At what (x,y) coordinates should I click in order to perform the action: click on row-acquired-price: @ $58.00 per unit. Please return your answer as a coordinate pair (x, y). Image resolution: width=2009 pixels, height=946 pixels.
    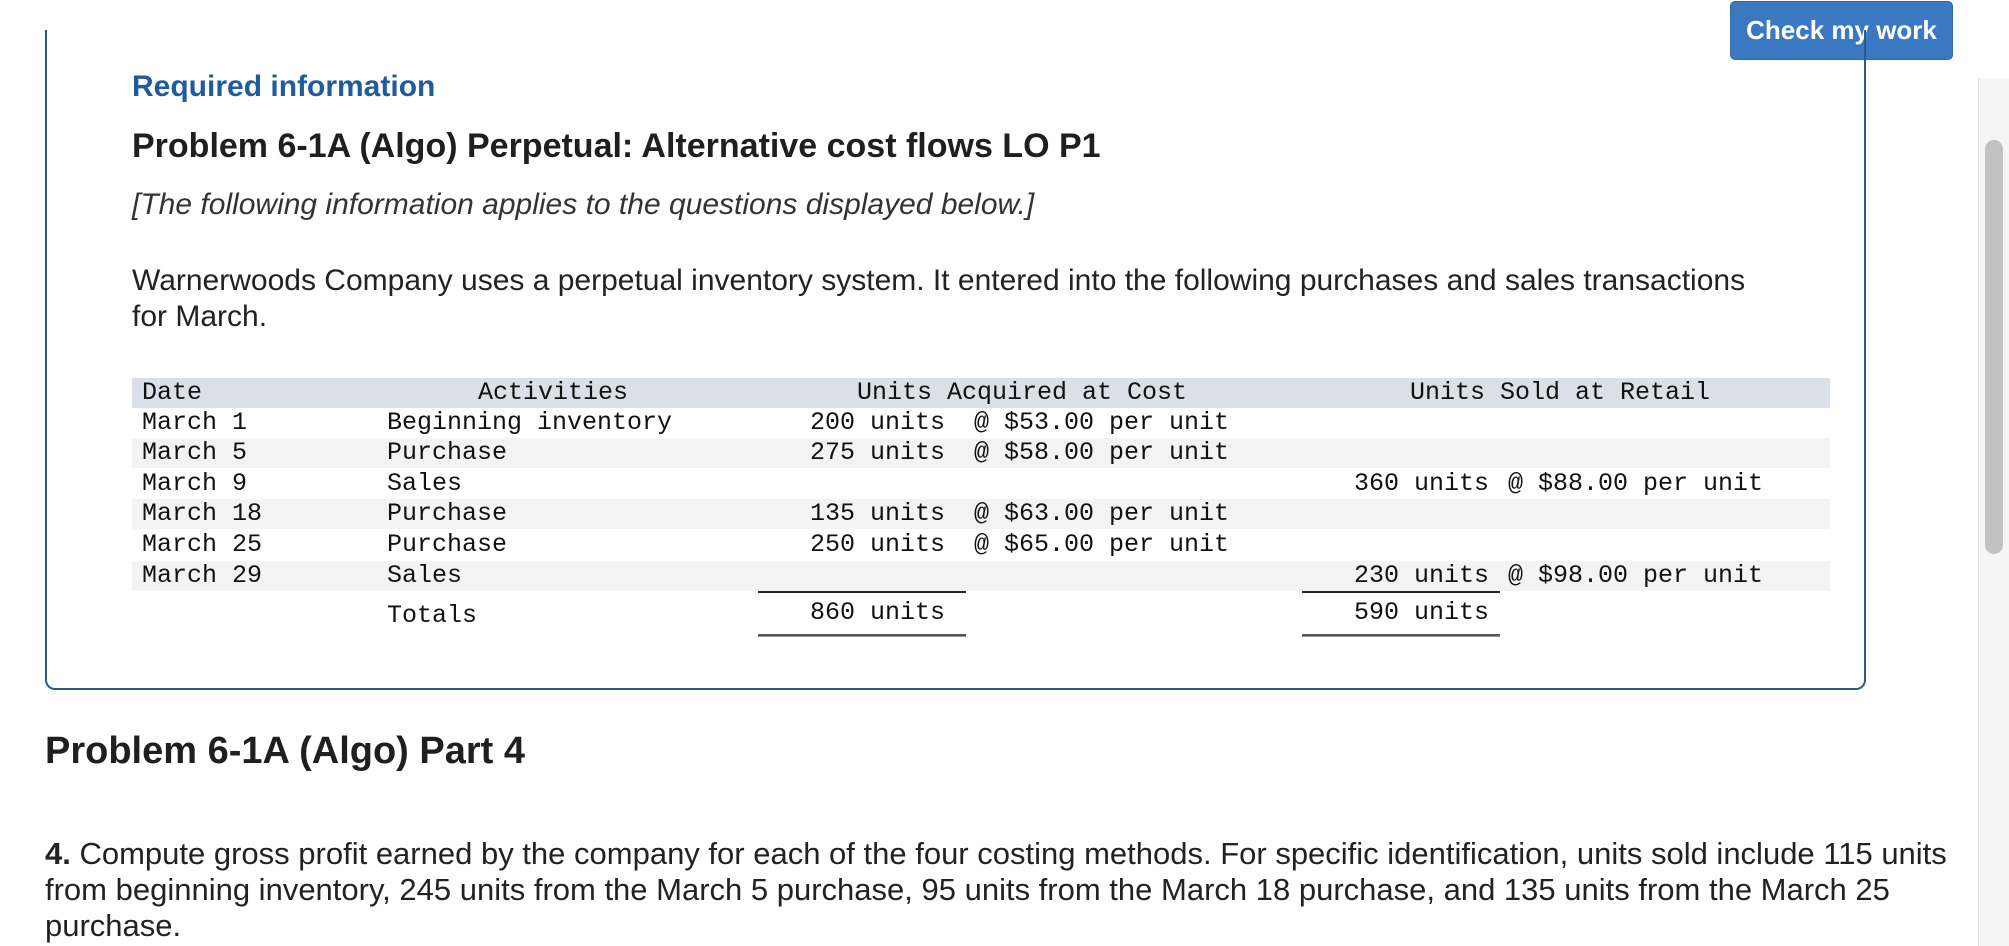
    Looking at the image, I should click on (1102, 452).